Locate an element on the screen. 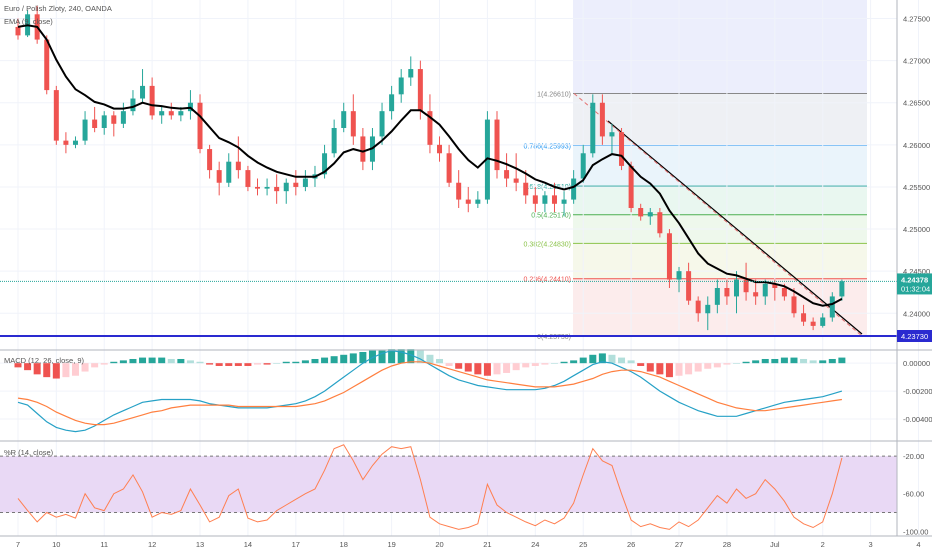 This screenshot has width=932, height=550. price-tick-label: 4.24500 is located at coordinates (916, 271).